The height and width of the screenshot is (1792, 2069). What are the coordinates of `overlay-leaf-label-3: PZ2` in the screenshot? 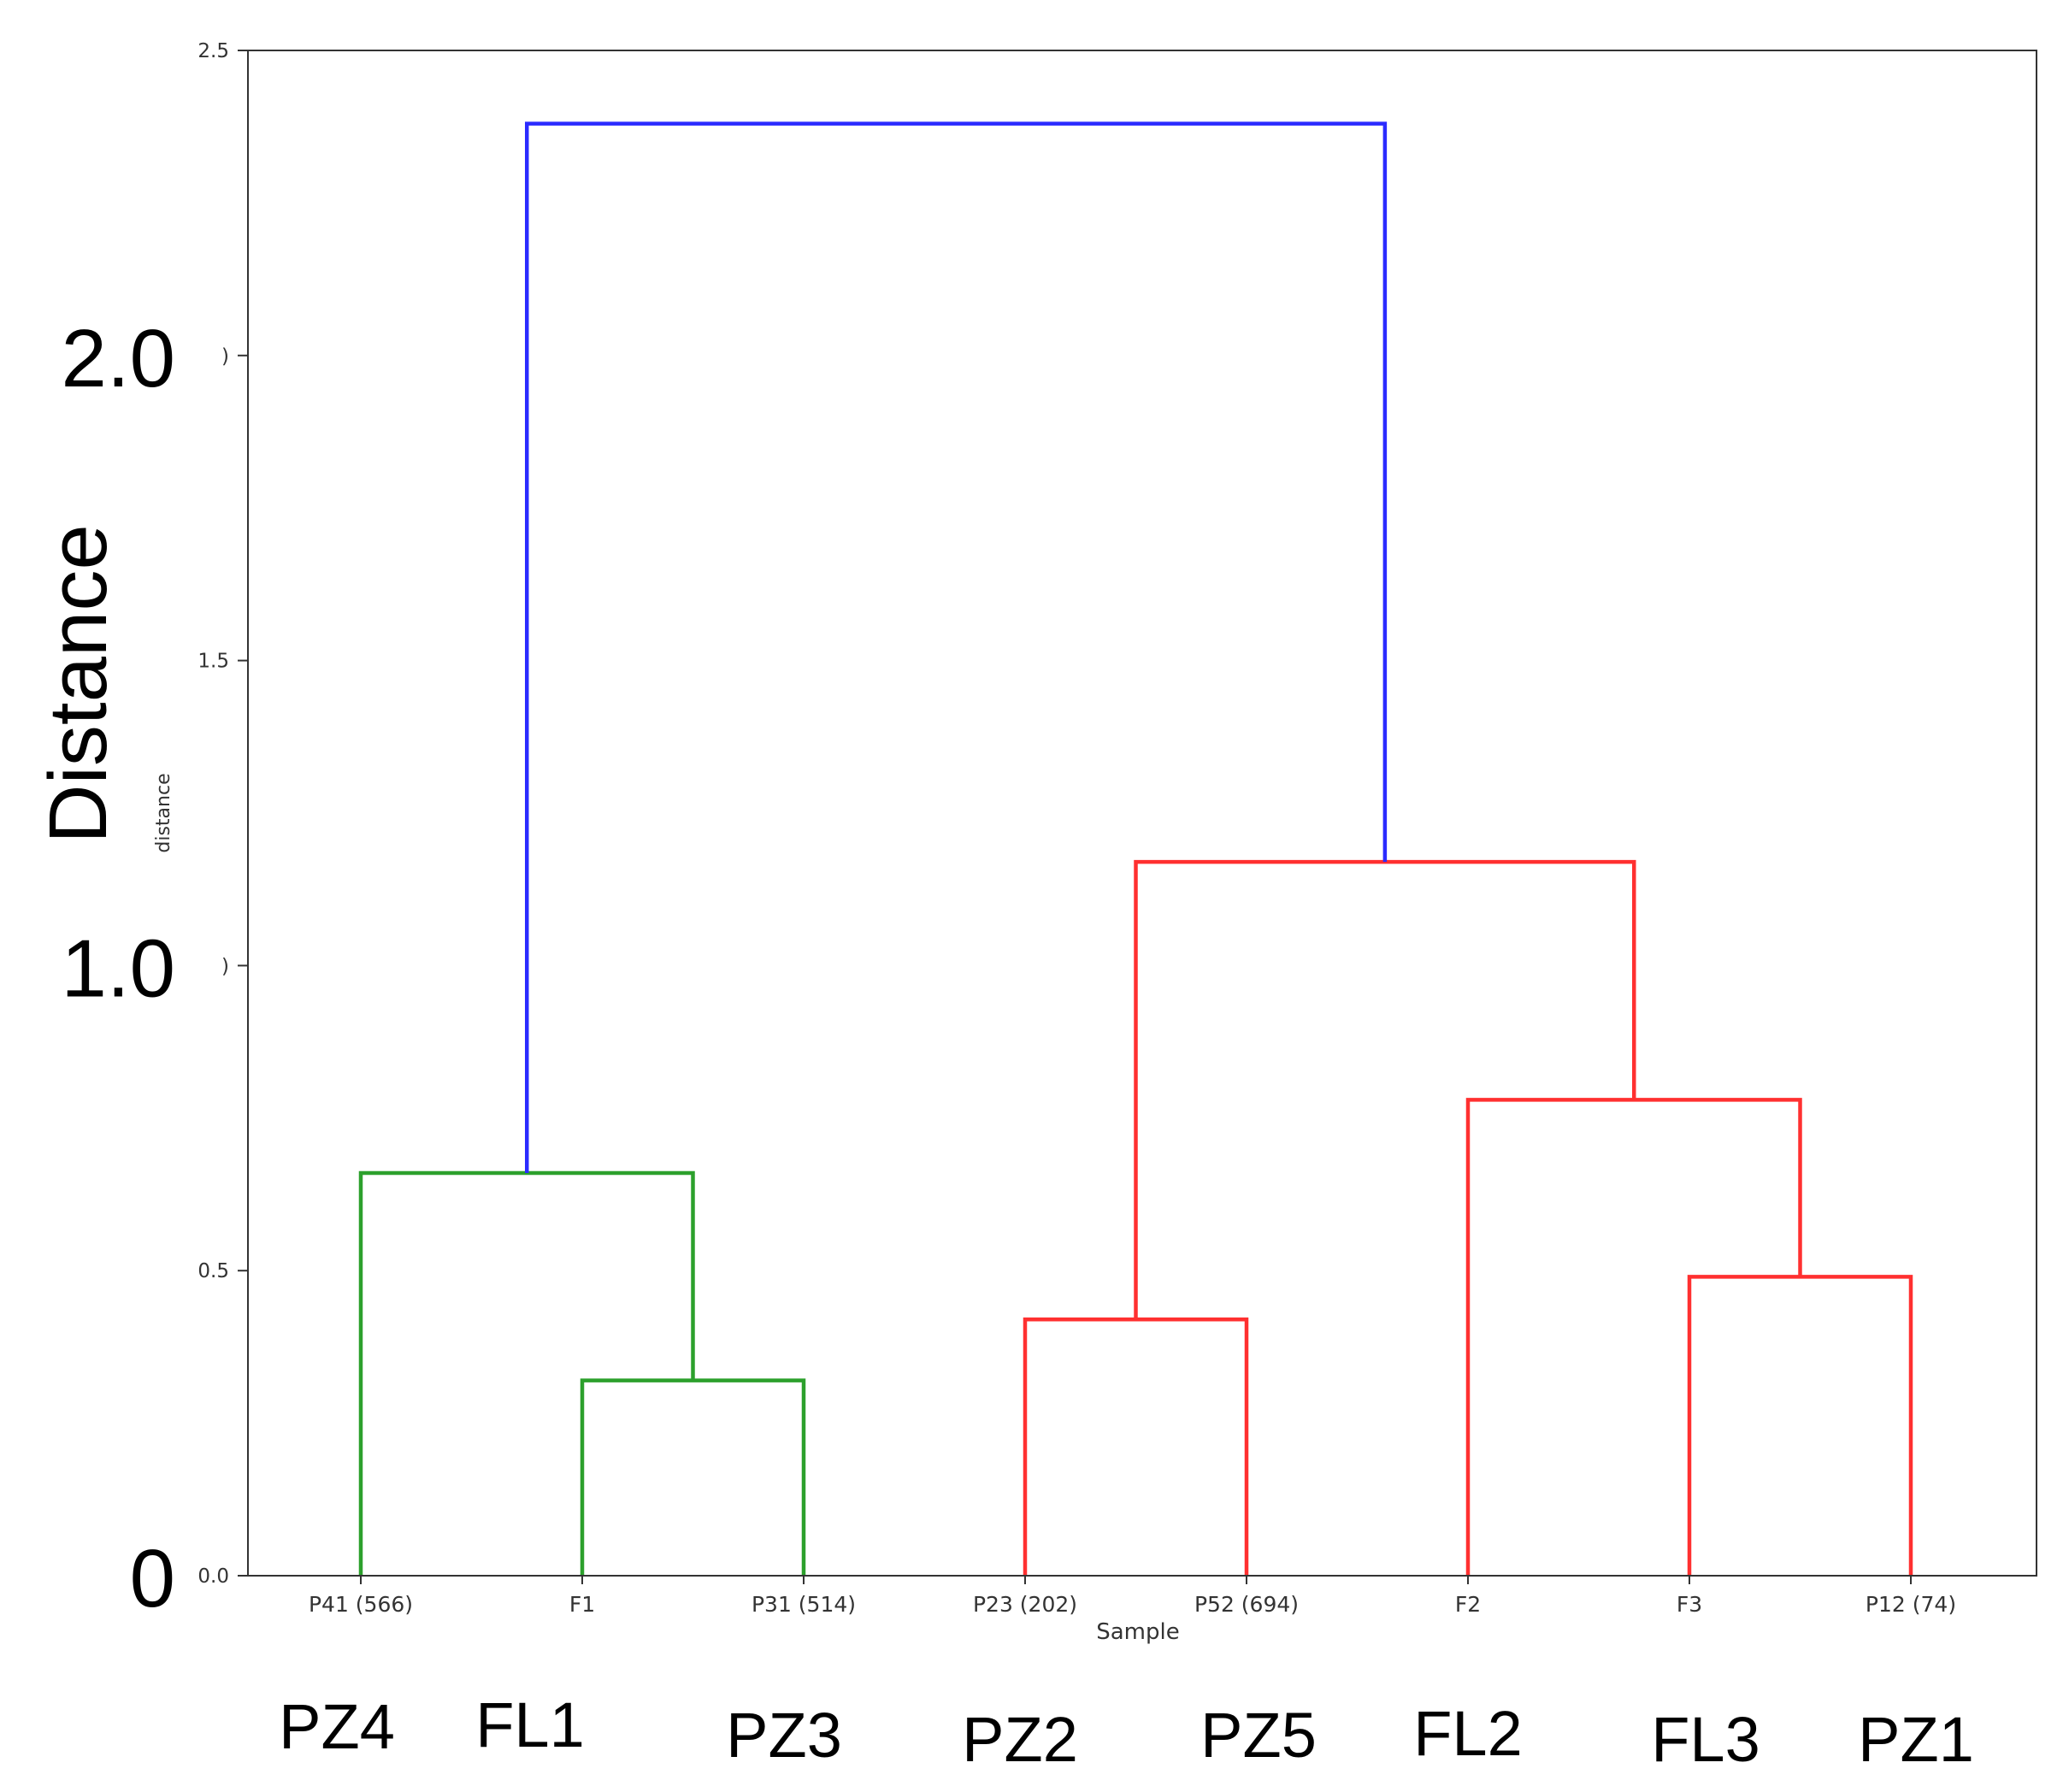 It's located at (1020, 1739).